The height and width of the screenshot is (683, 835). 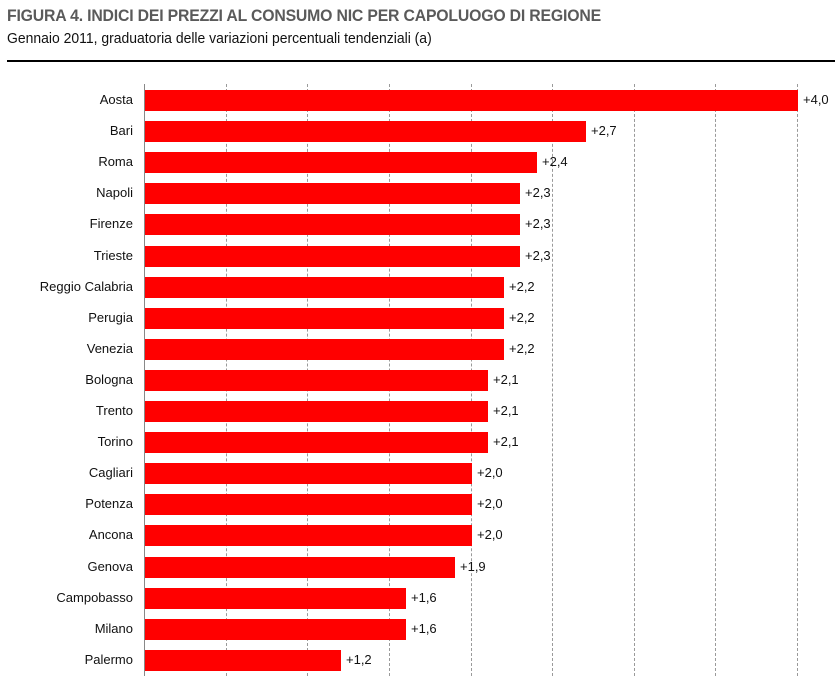 What do you see at coordinates (113, 628) in the screenshot?
I see `category-label: Milano` at bounding box center [113, 628].